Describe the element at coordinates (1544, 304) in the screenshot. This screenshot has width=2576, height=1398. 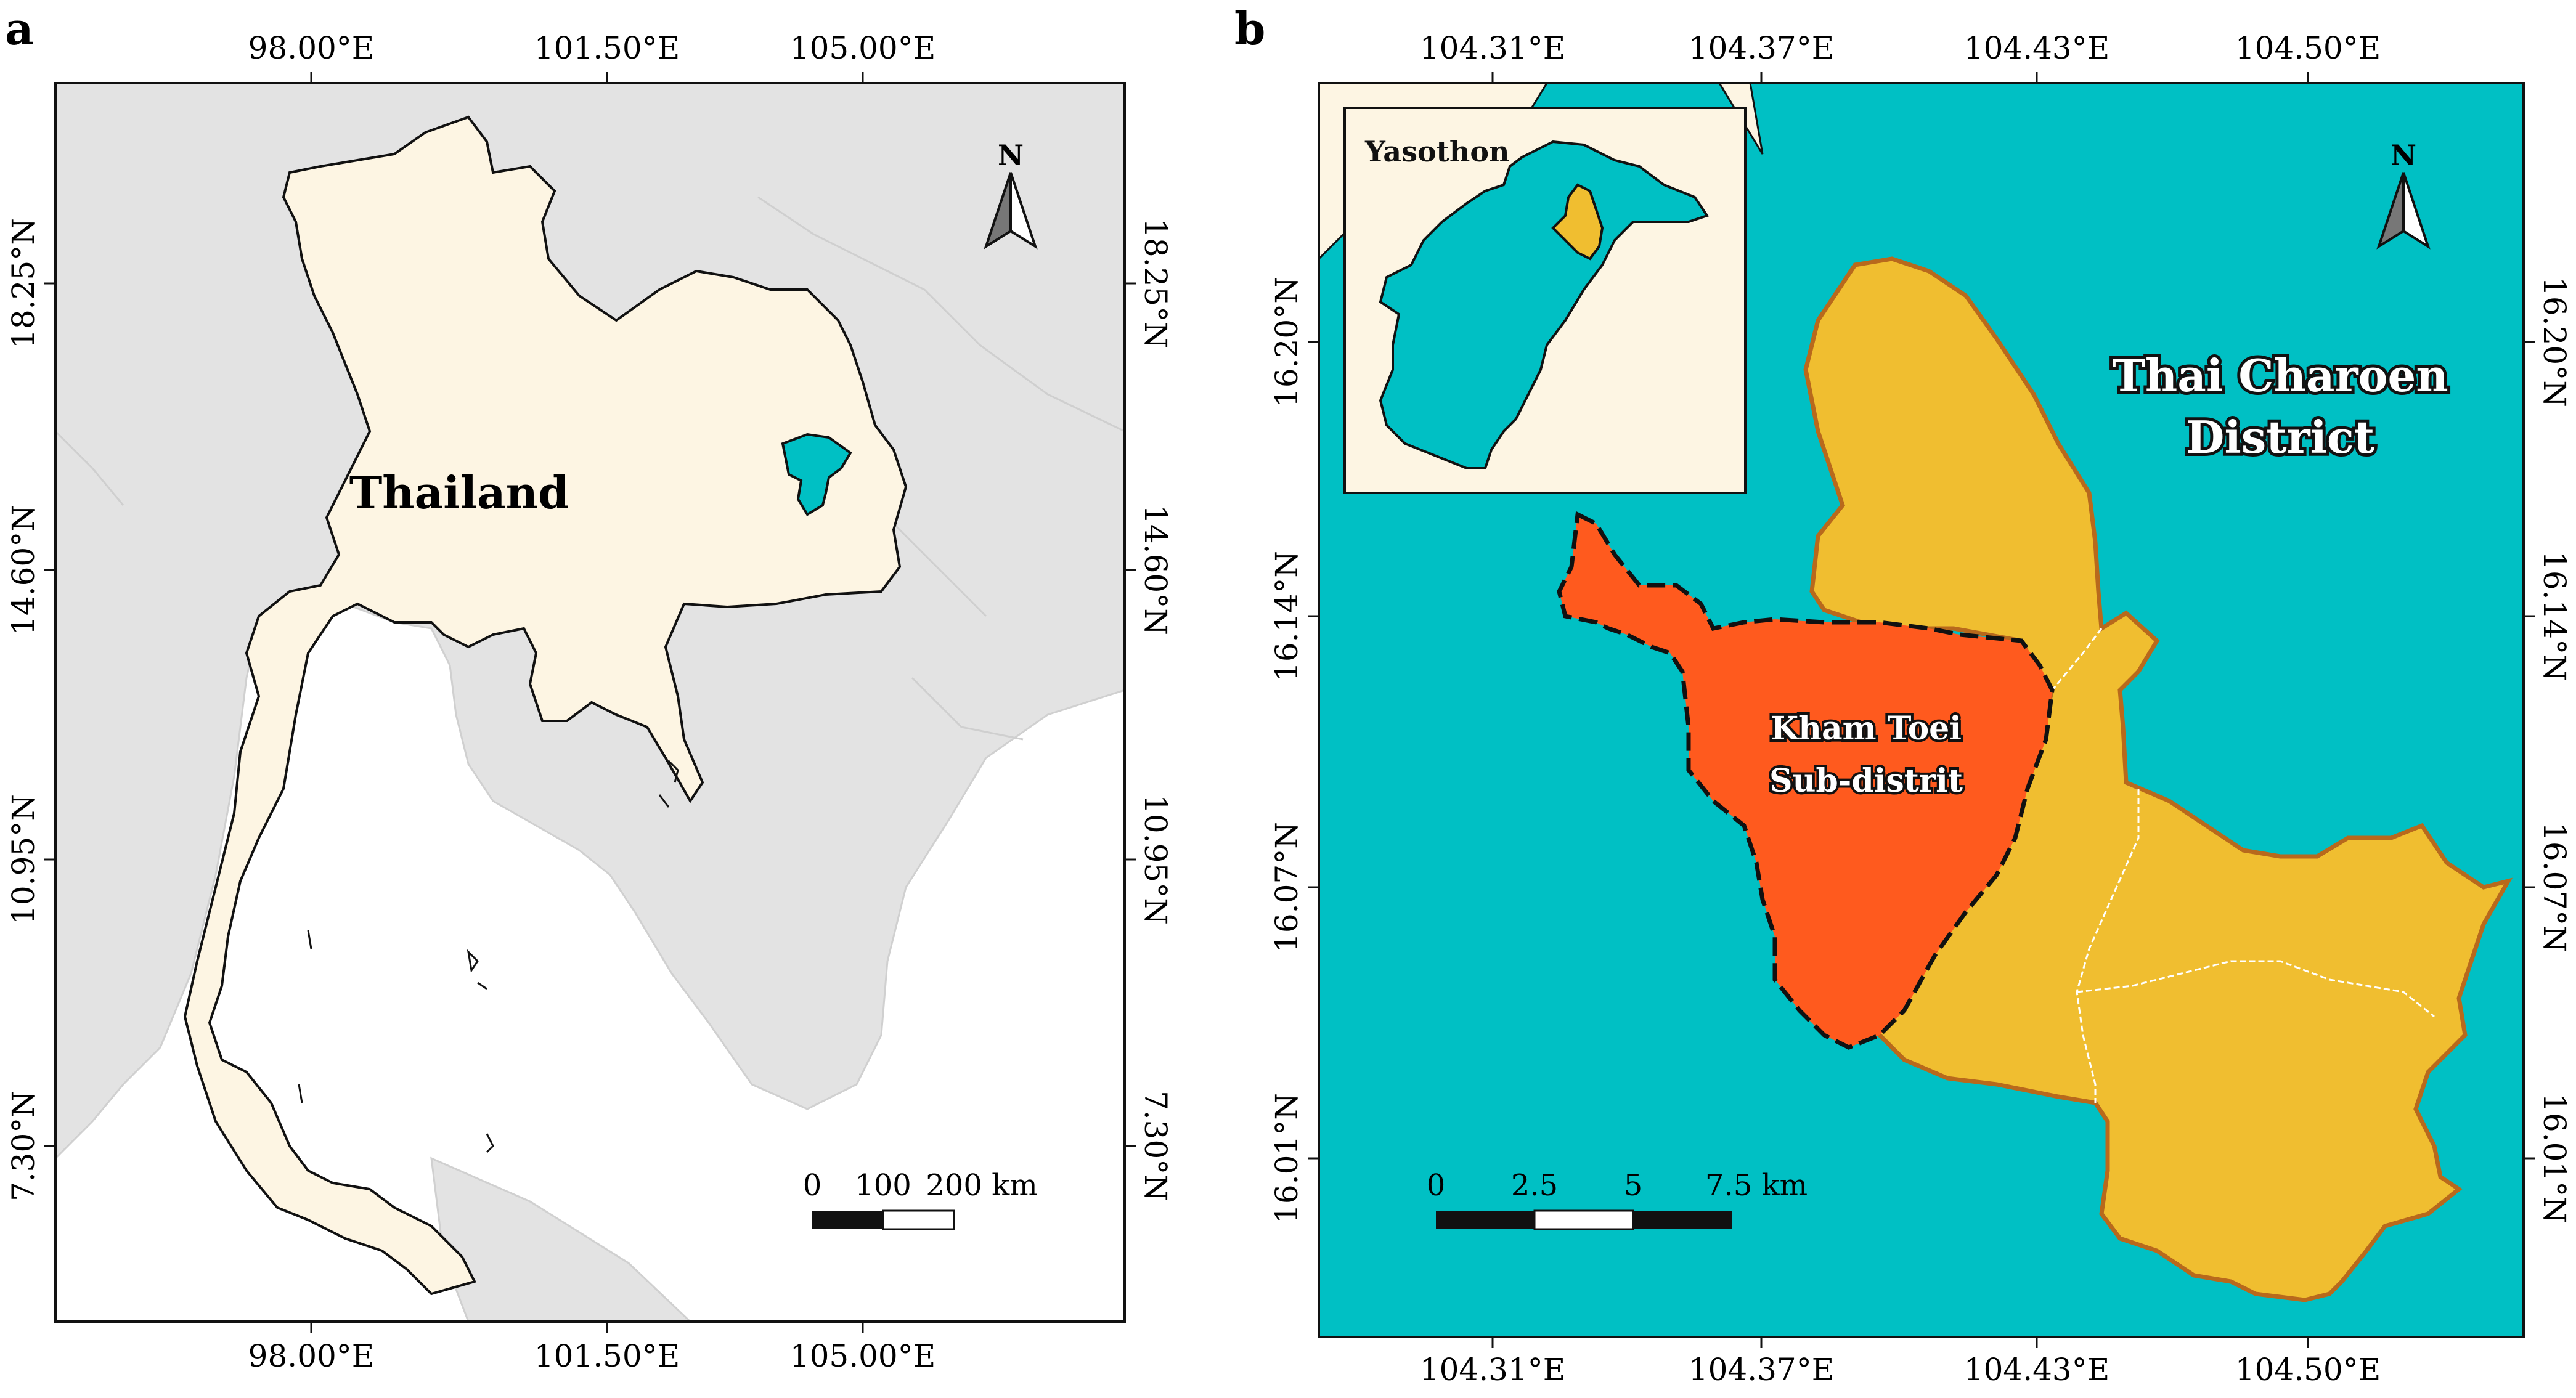
I see `inset-yasothon` at that location.